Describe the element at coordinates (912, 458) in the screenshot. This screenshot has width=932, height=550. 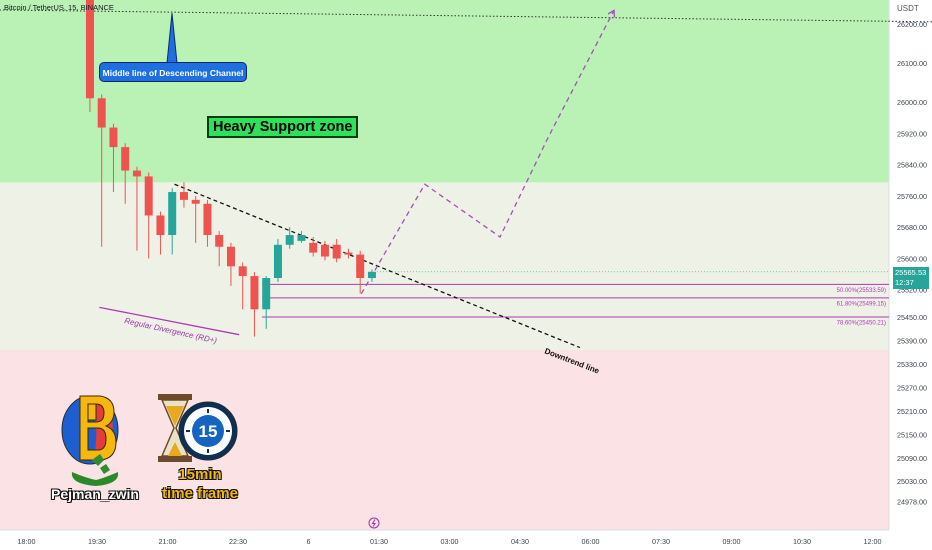
I see `price-tick-label: 25090.00` at that location.